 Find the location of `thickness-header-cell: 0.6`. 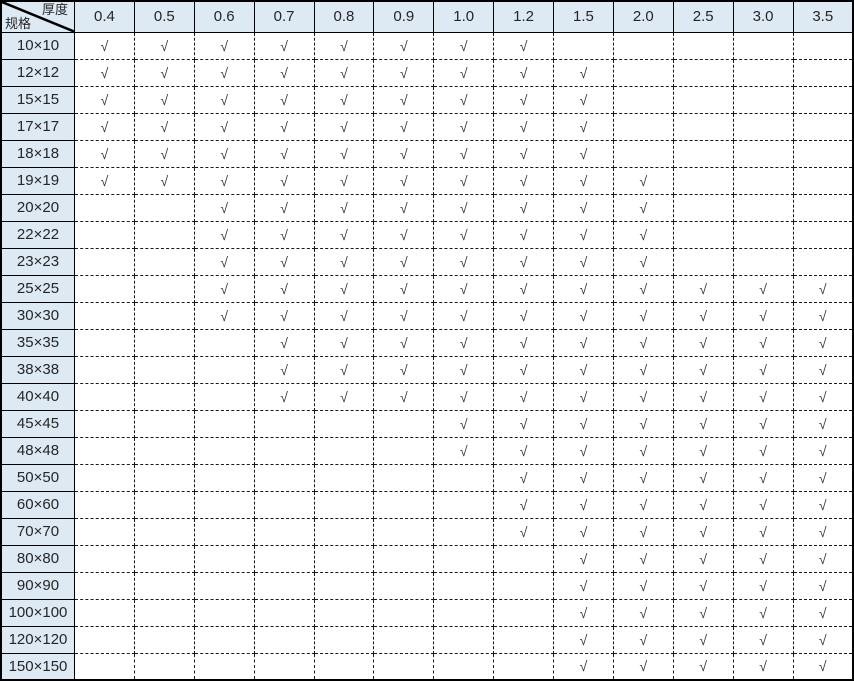

thickness-header-cell: 0.6 is located at coordinates (224, 16).